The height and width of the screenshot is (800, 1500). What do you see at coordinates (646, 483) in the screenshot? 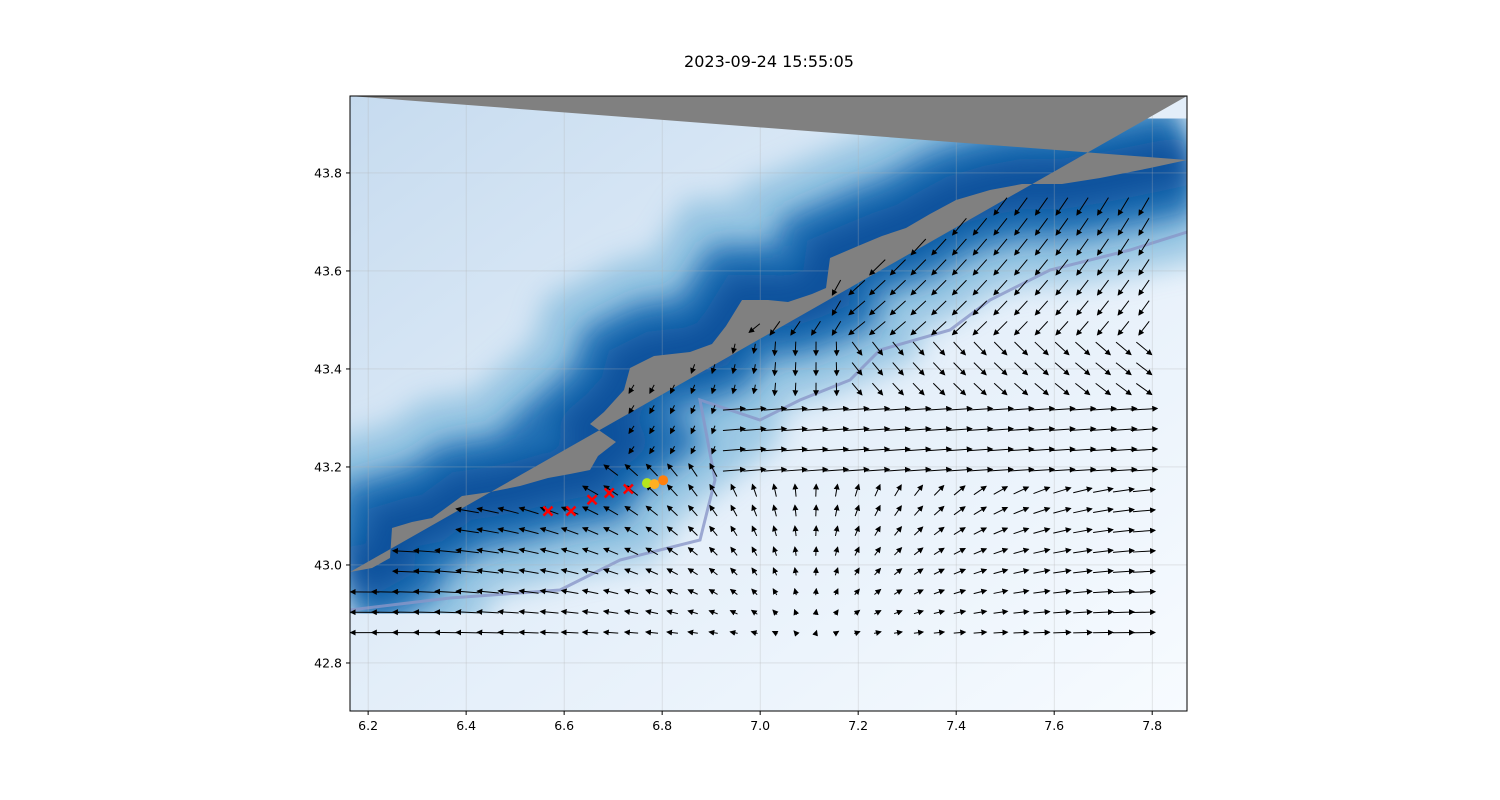
I see `circle-marker` at bounding box center [646, 483].